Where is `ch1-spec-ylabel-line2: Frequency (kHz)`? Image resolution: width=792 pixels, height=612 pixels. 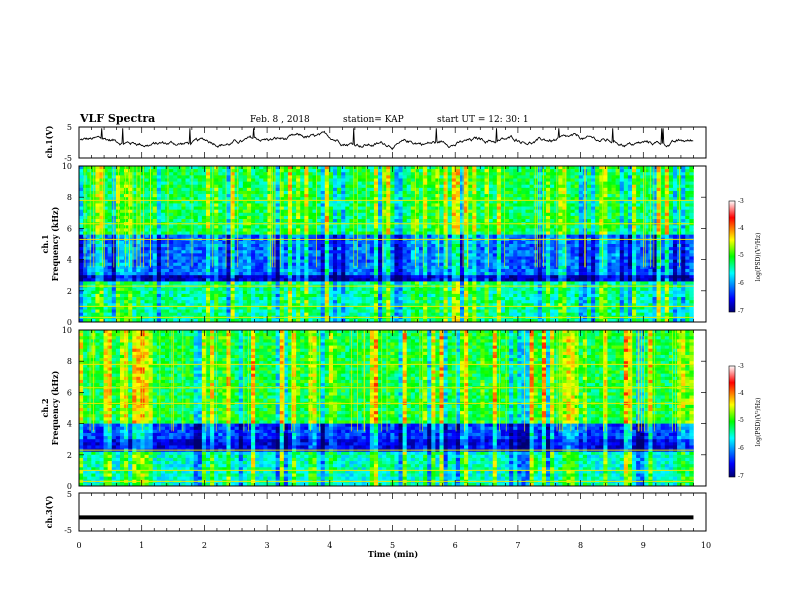 ch1-spec-ylabel-line2: Frequency (kHz) is located at coordinates (55, 243).